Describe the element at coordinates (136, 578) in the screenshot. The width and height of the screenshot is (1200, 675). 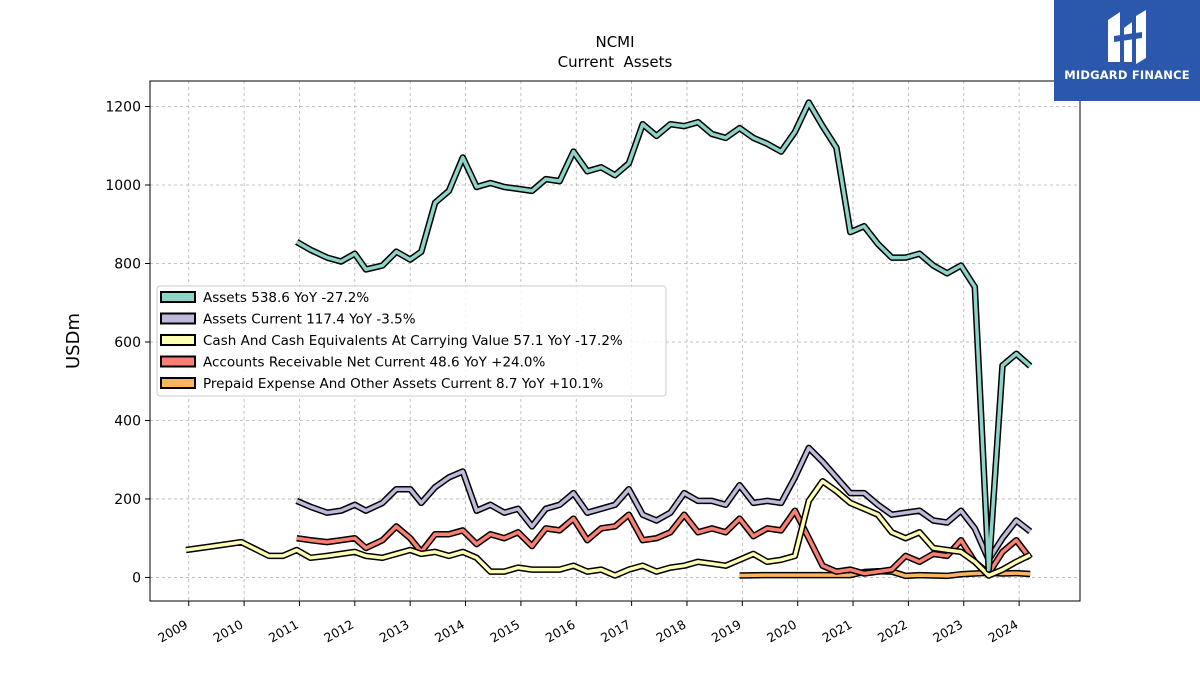
I see `y-tick-label: 0` at that location.